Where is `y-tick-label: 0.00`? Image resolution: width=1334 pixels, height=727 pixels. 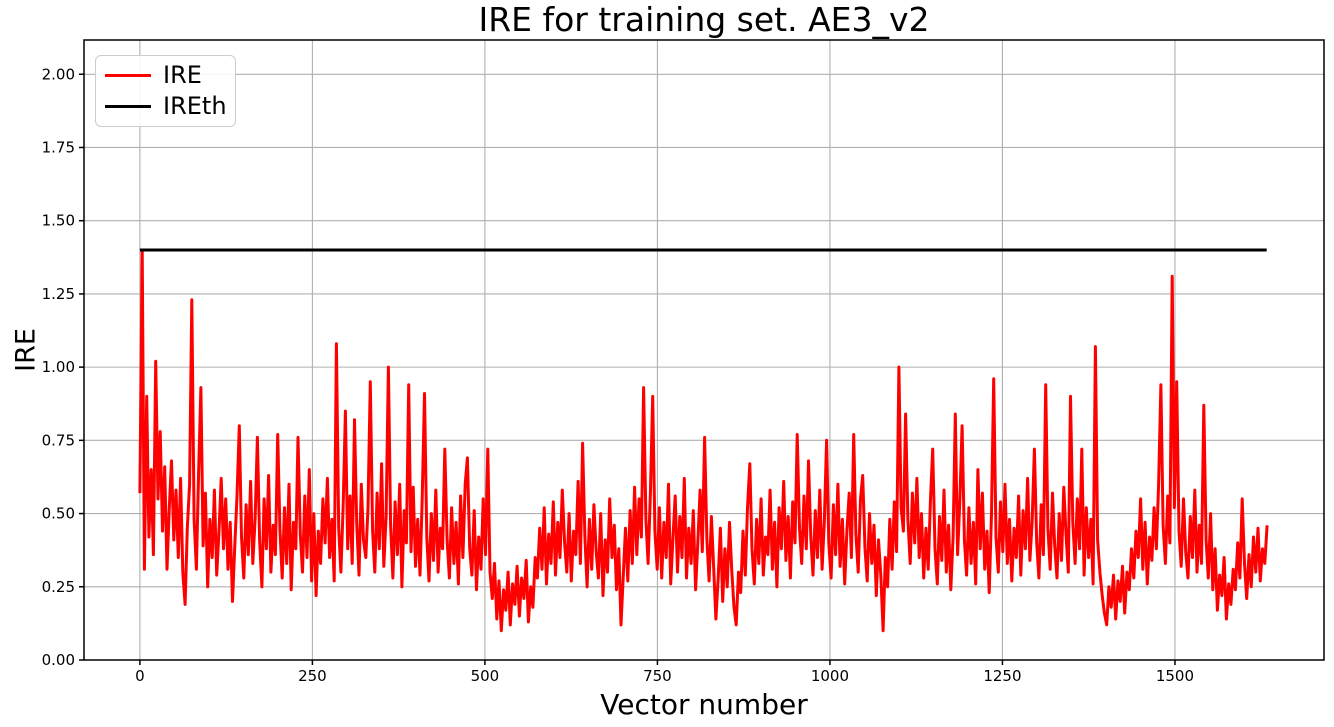
y-tick-label: 0.00 is located at coordinates (58, 660).